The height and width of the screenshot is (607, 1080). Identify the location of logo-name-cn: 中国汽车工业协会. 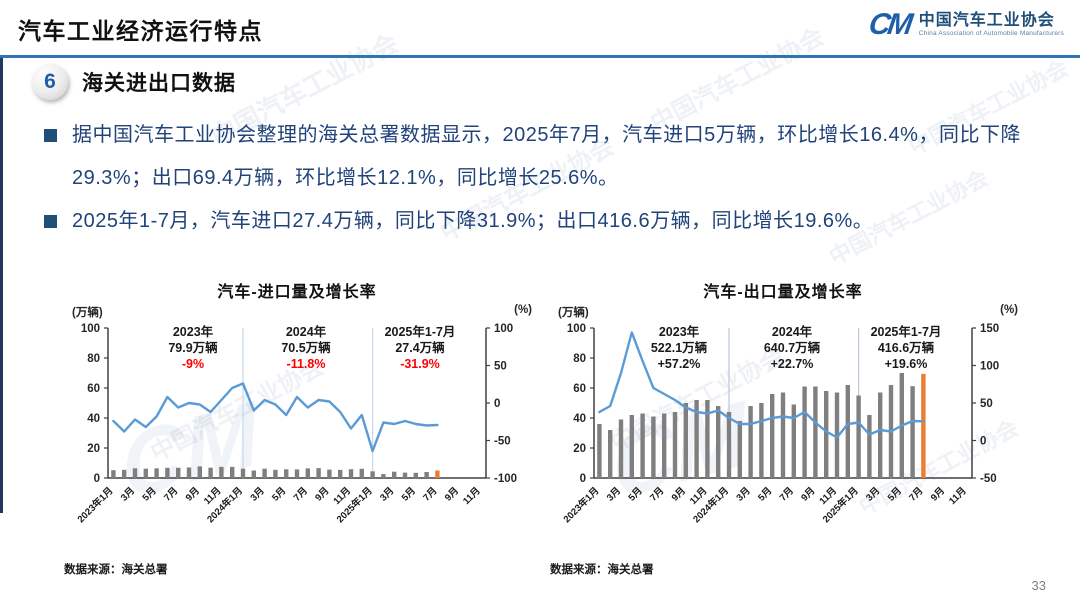
(986, 21).